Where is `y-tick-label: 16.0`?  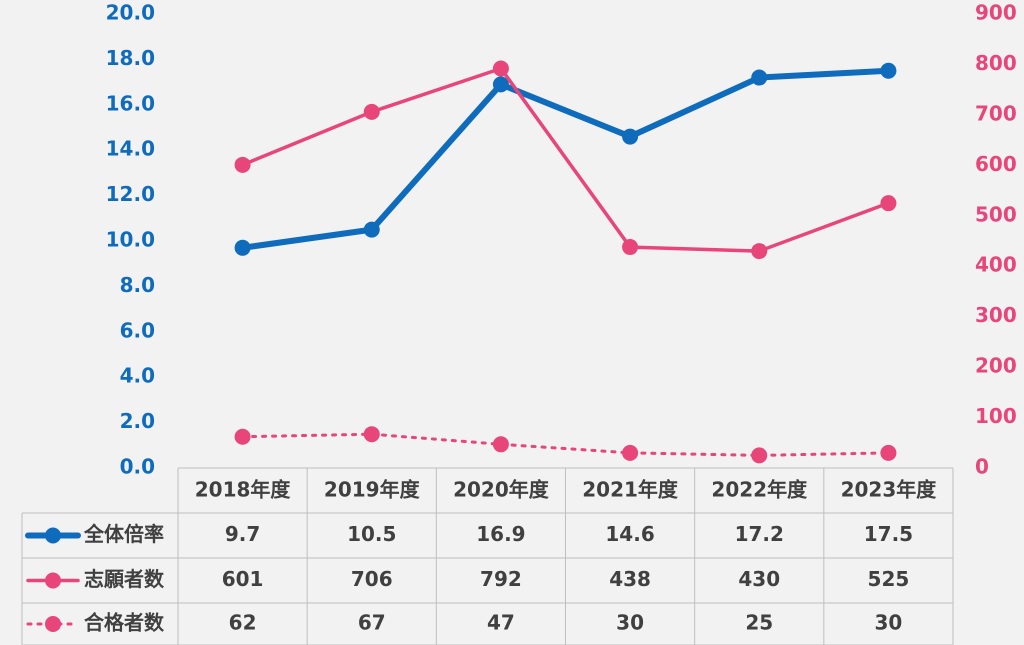
y-tick-label: 16.0 is located at coordinates (130, 103).